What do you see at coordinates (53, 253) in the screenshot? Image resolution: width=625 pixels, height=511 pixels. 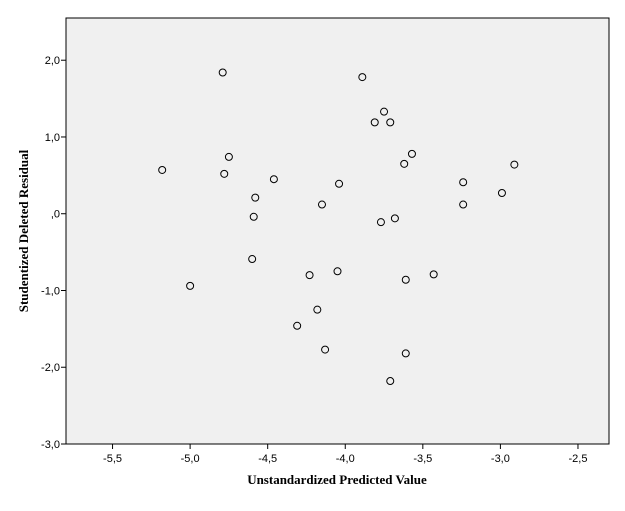 I see `y-axis-ticks: 2,0 1,0 ,0 -1,0 -2,0 -3,0` at bounding box center [53, 253].